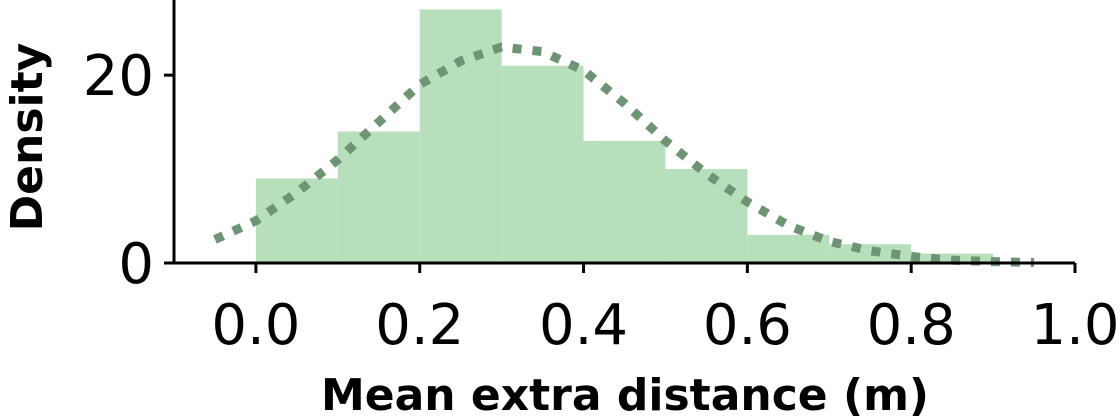  What do you see at coordinates (27, 137) in the screenshot?
I see `y-axis-label: Density` at bounding box center [27, 137].